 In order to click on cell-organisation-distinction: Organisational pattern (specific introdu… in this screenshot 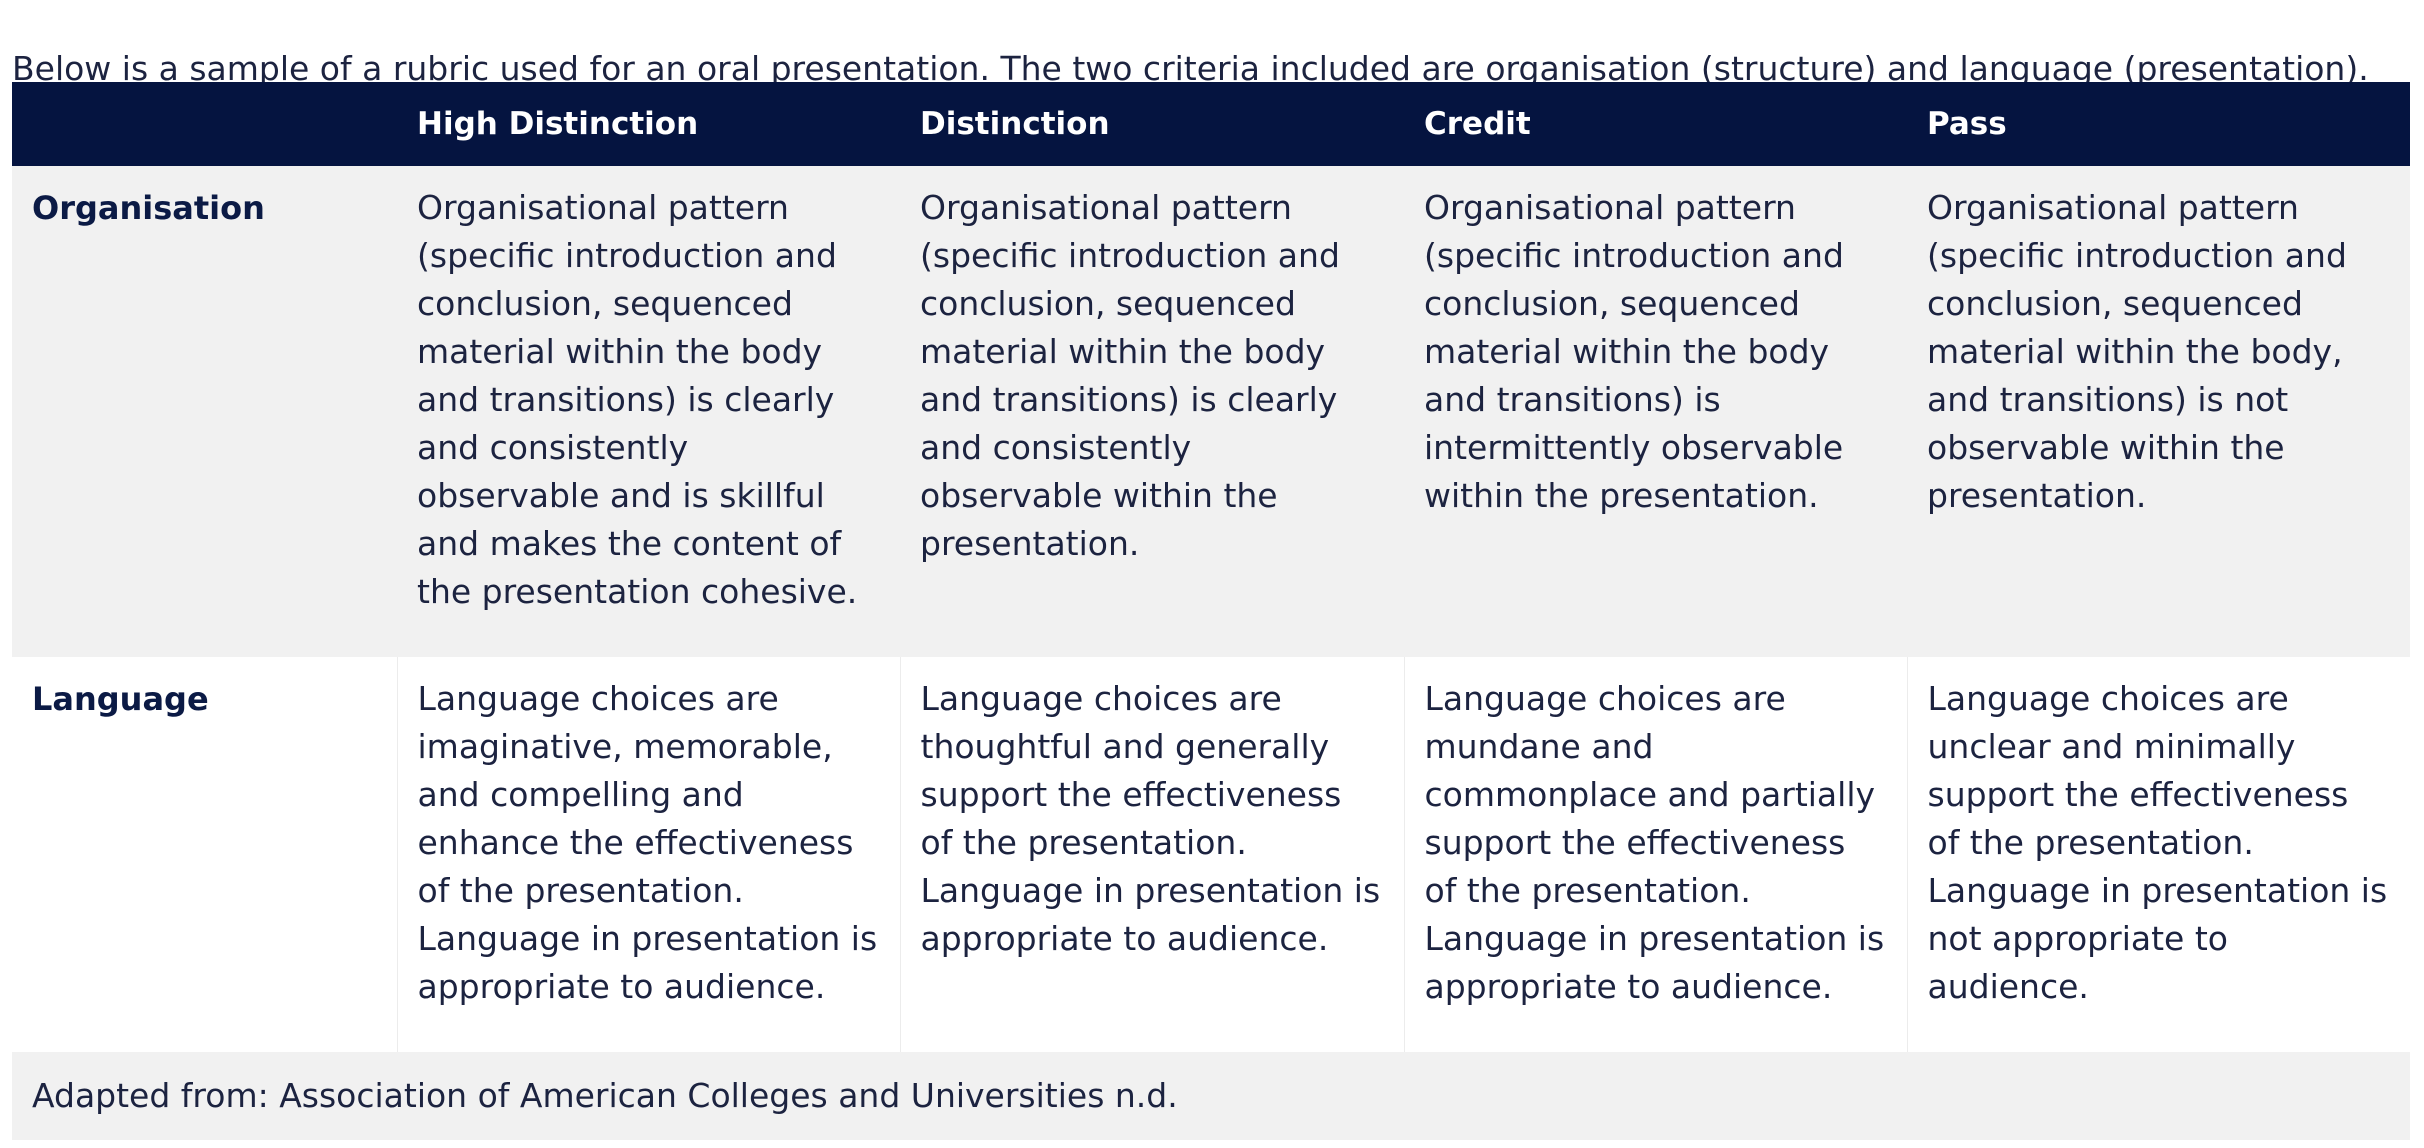, I will do `click(1152, 411)`.